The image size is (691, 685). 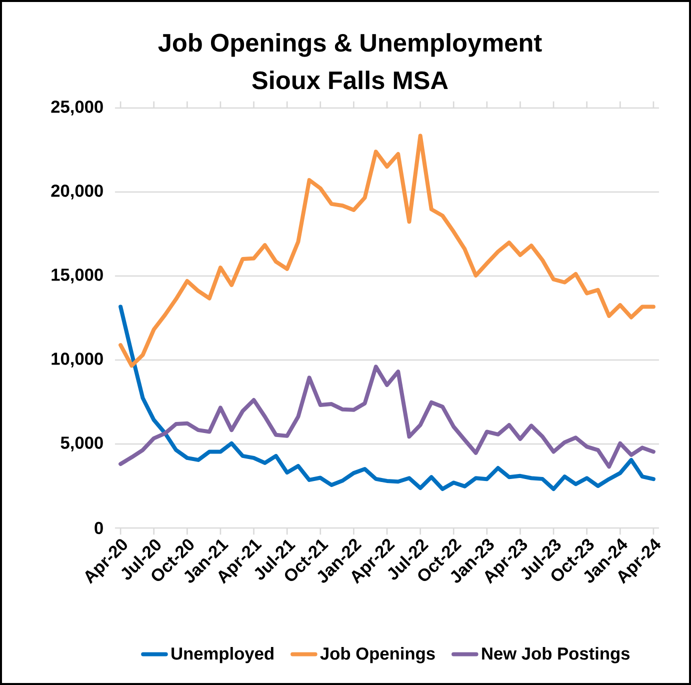 I want to click on y-tick-label: 20,000, so click(x=77, y=192).